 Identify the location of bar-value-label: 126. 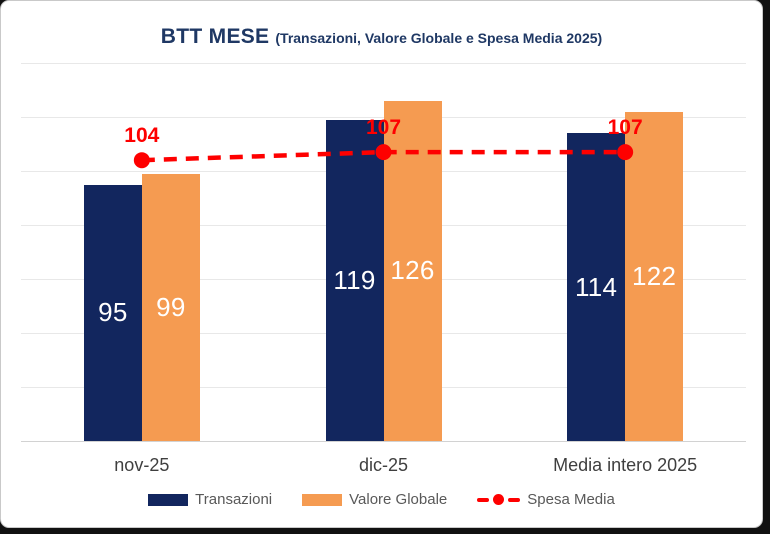
(412, 270).